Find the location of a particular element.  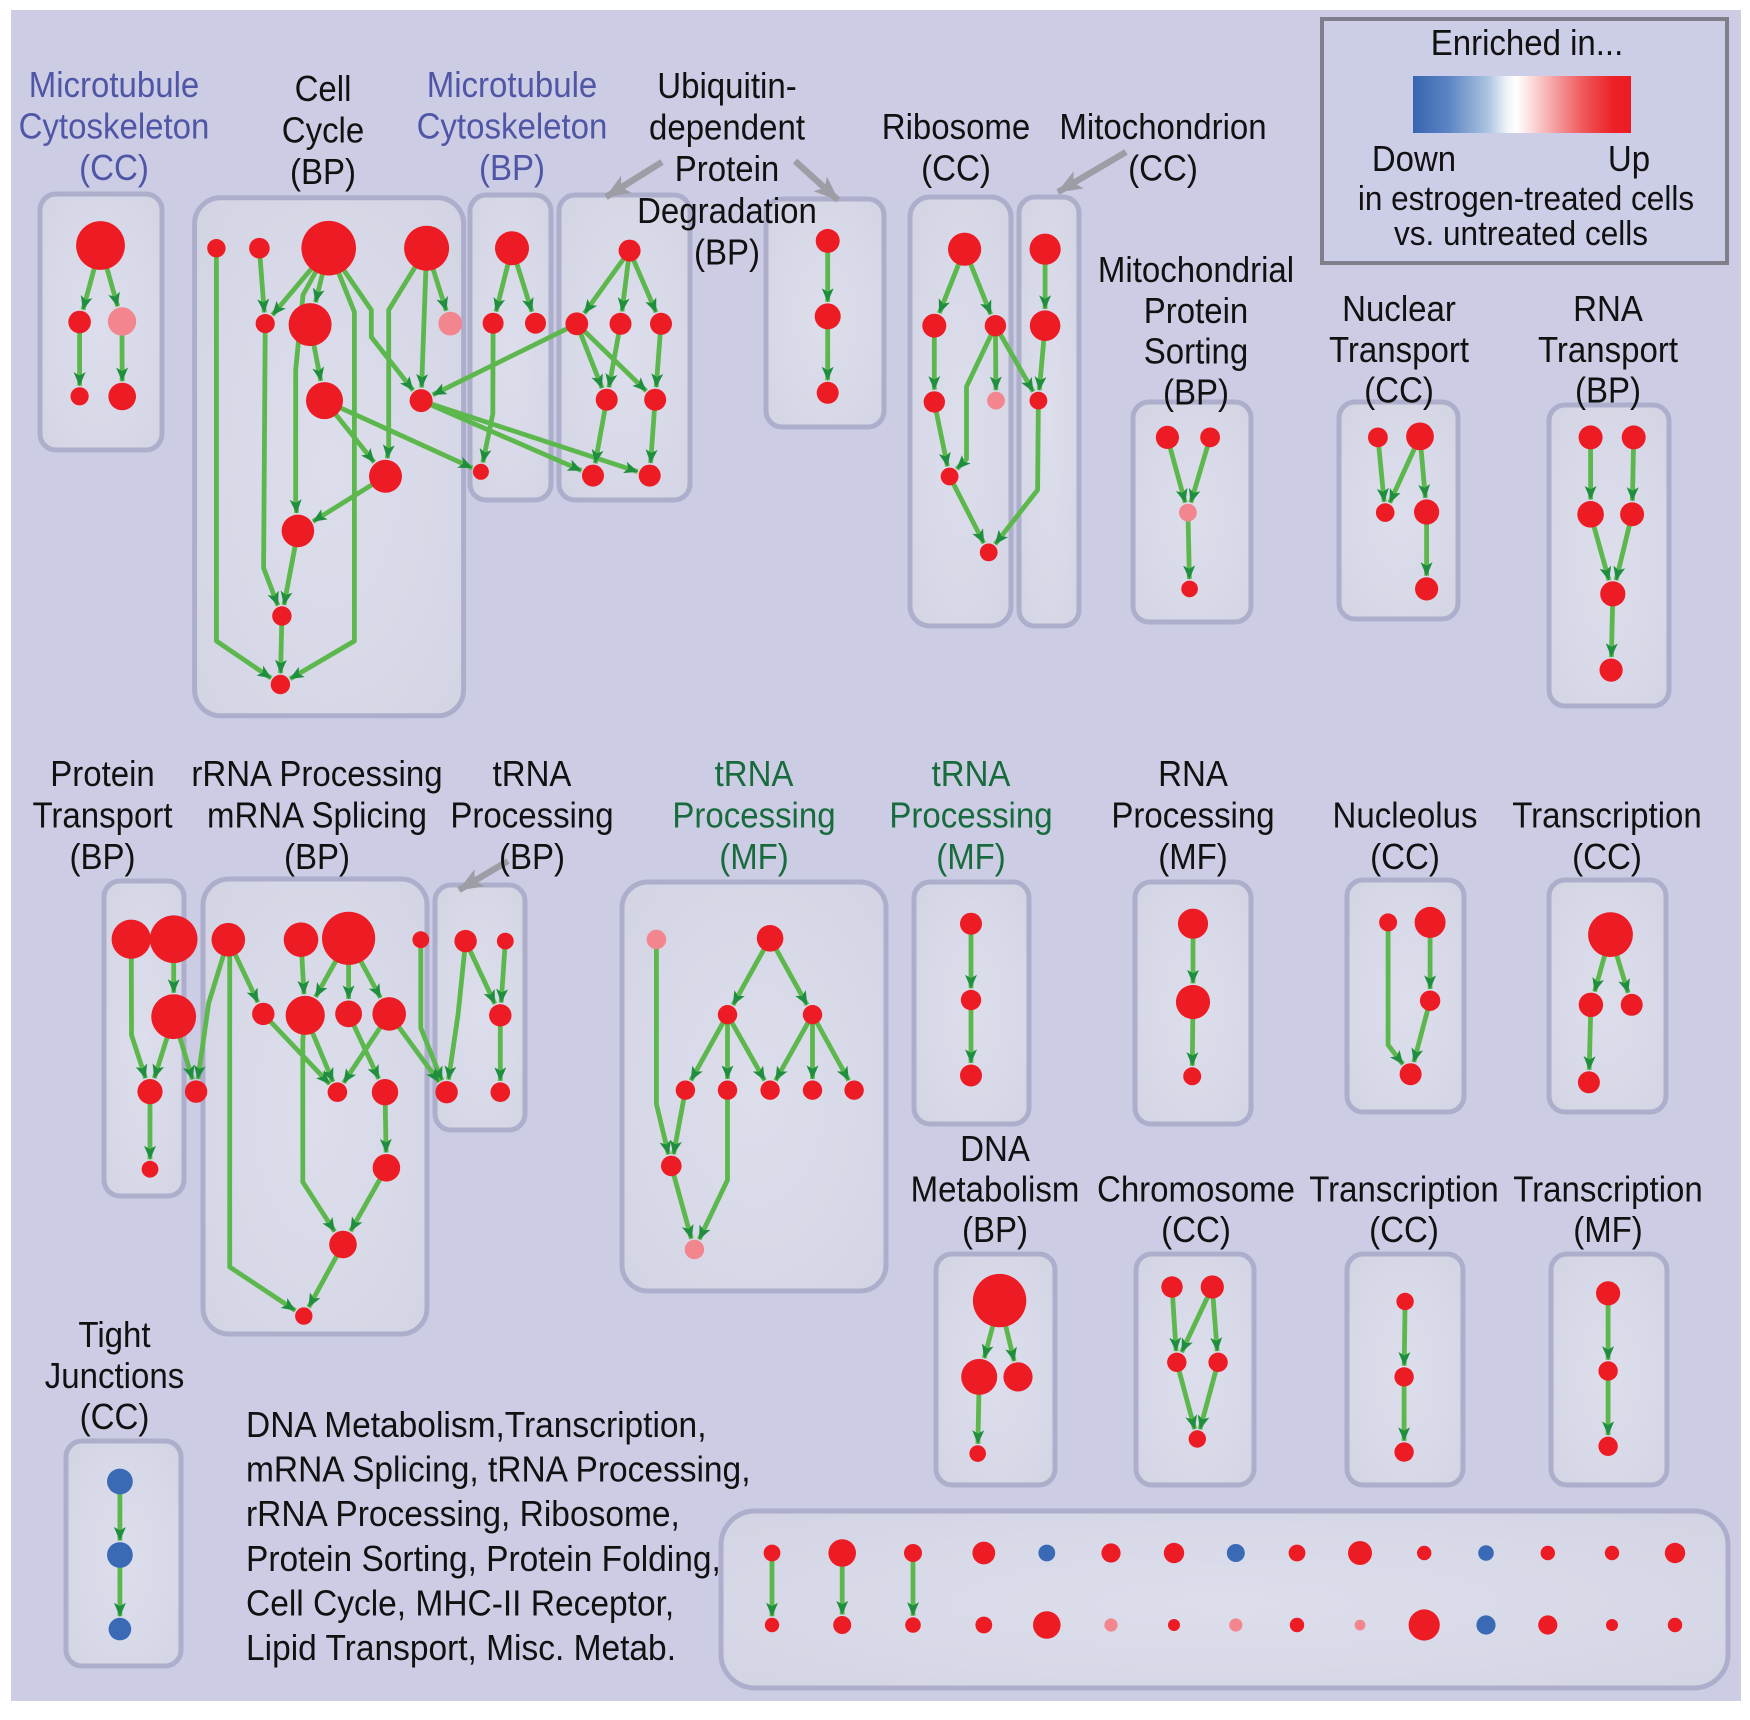

svg-text: Nucleolus is located at coordinates (1405, 814).